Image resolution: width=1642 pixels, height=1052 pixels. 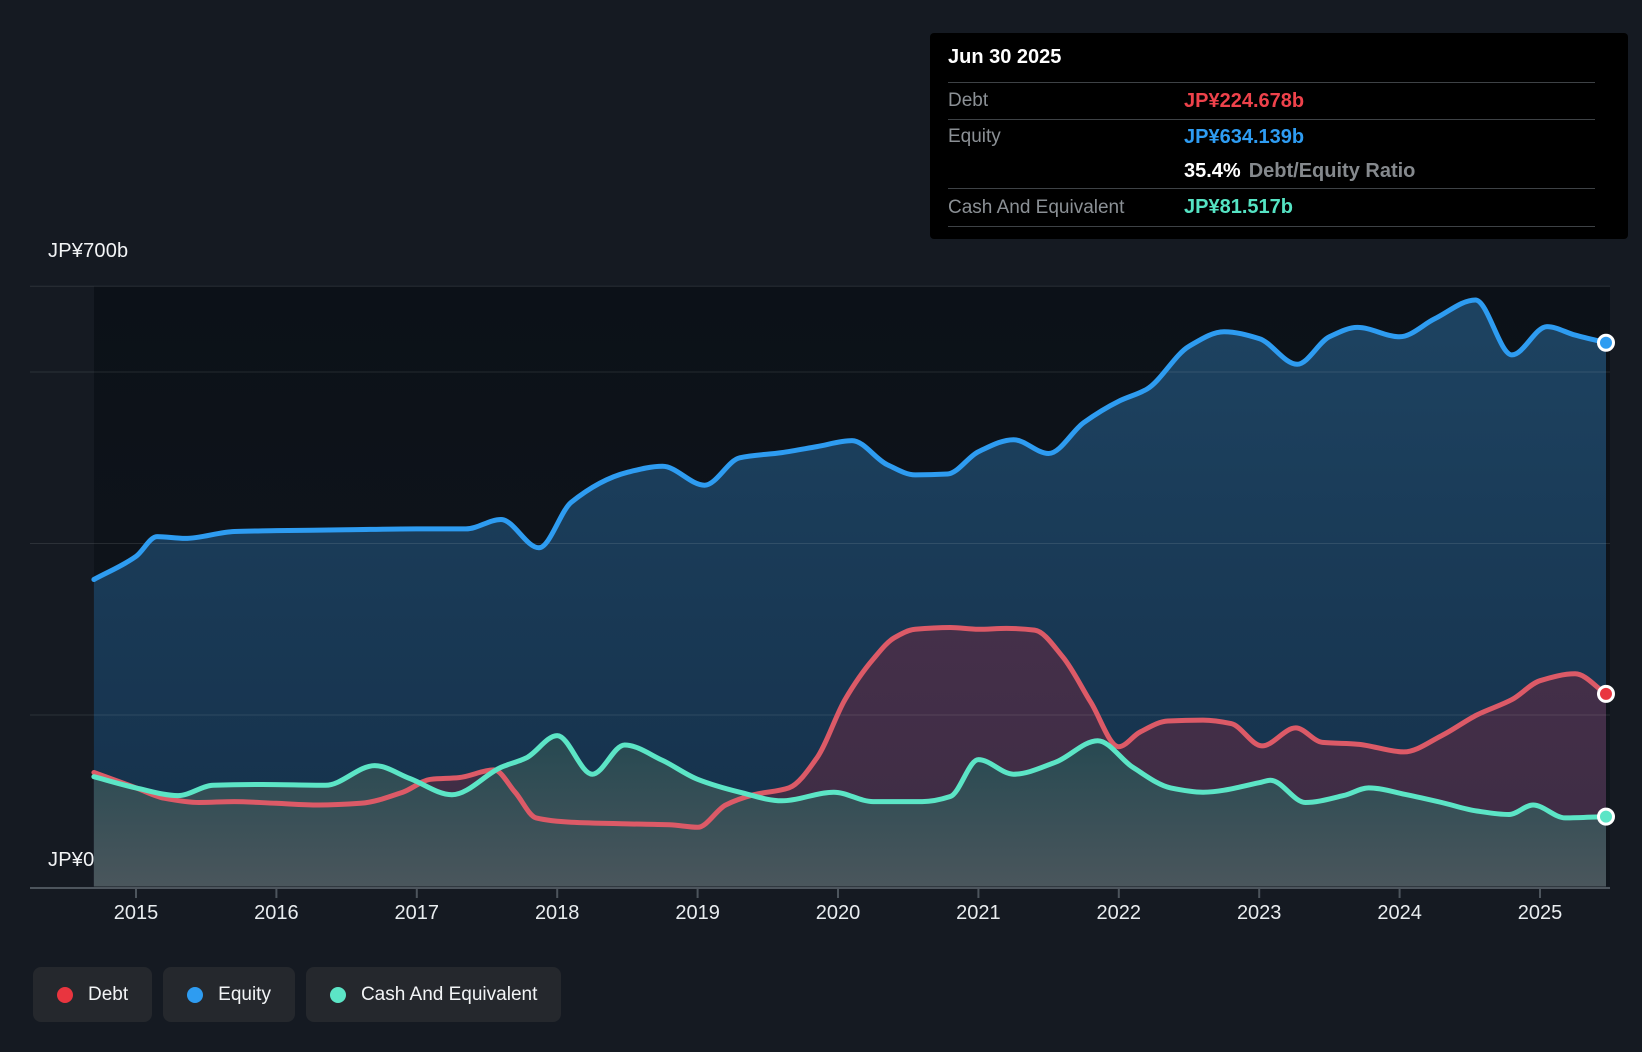 What do you see at coordinates (1244, 100) in the screenshot?
I see `tooltip-debt-value: JP¥224.678b` at bounding box center [1244, 100].